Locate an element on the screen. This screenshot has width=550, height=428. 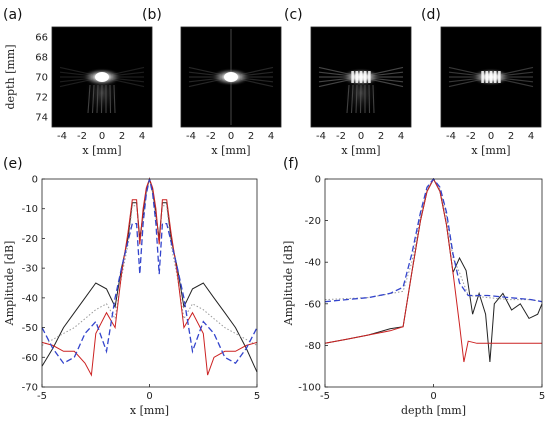
heatmap-panel-a: -4 -2 0 2 4 x [mm] 66 68 70 72 74 depth [mm] is located at coordinates (78, 91).